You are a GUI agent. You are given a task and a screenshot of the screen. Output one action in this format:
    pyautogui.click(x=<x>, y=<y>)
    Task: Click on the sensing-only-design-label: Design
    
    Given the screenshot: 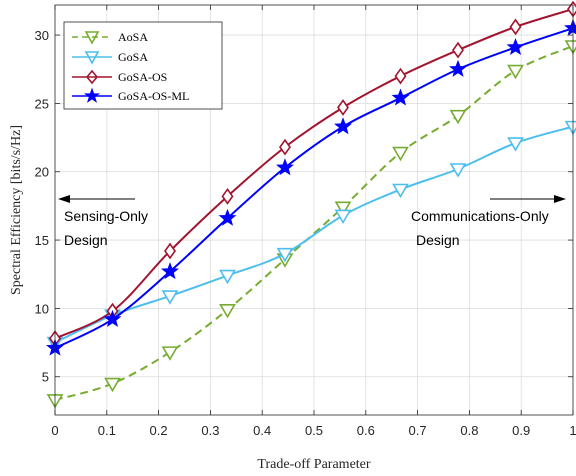 What is the action you would take?
    pyautogui.click(x=86, y=240)
    